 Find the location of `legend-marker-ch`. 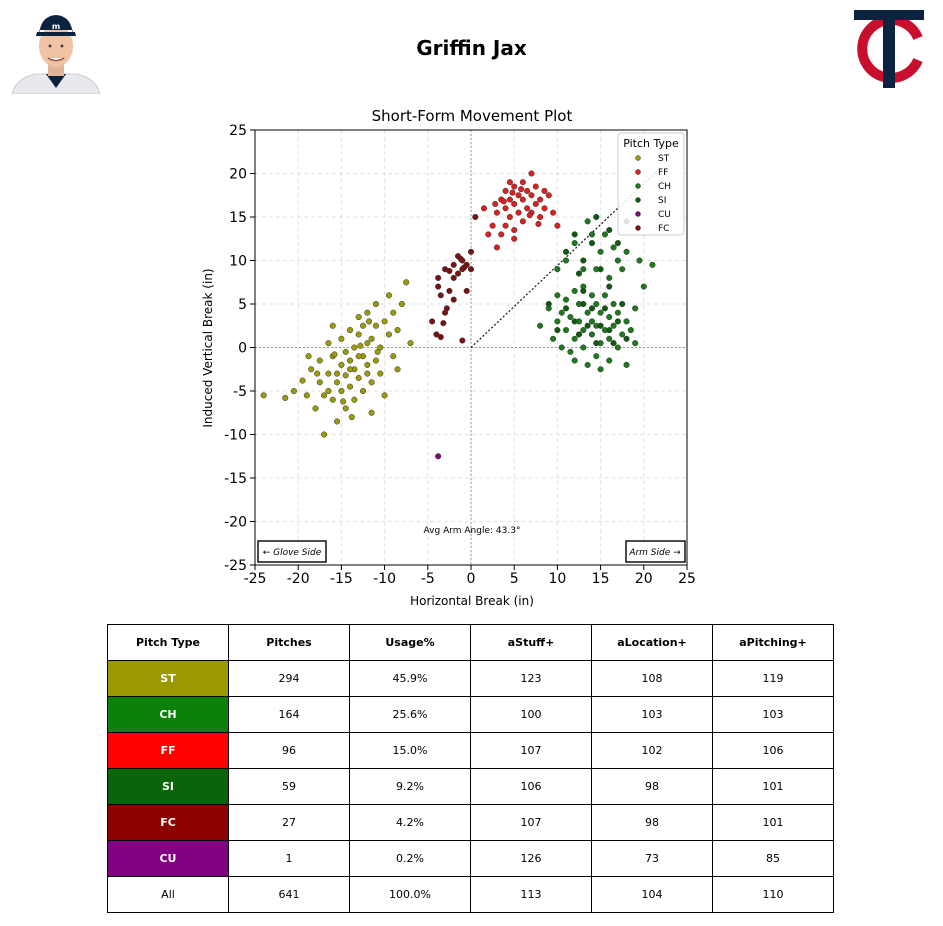

legend-marker-ch is located at coordinates (638, 186).